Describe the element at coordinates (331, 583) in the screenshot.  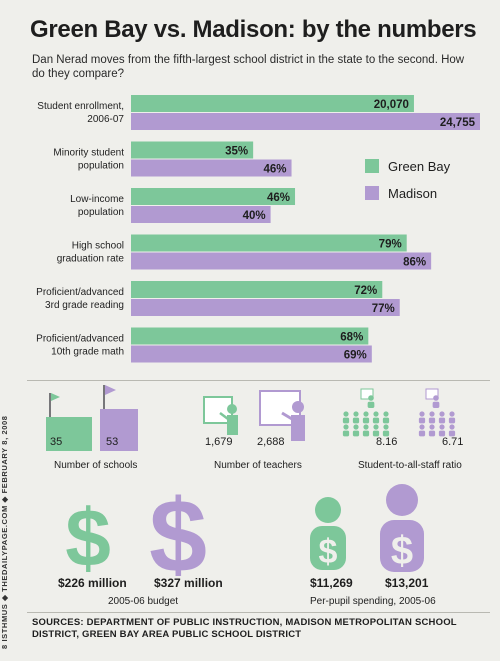
I see `per-pupil-green-bay-value: $11,269` at that location.